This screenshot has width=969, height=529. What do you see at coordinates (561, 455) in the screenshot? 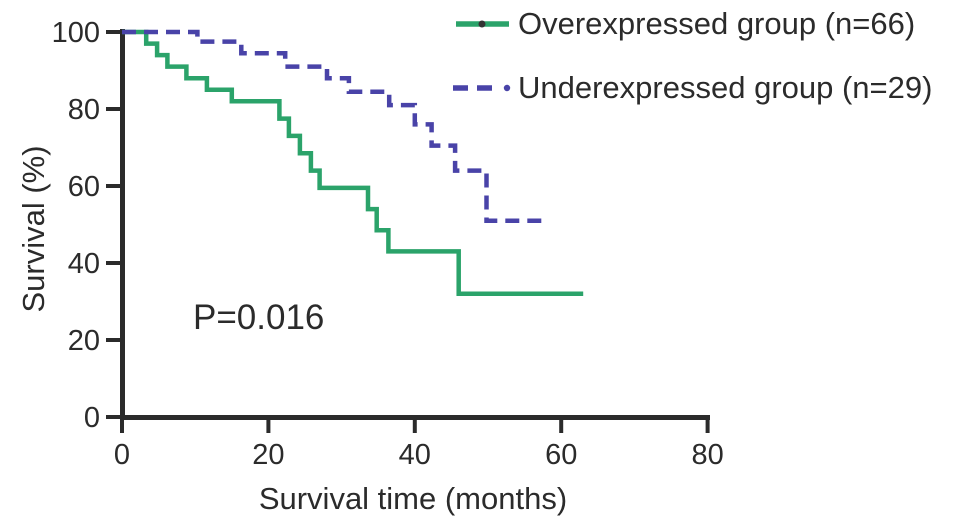
I see `x-tick-label-60: 60` at bounding box center [561, 455].